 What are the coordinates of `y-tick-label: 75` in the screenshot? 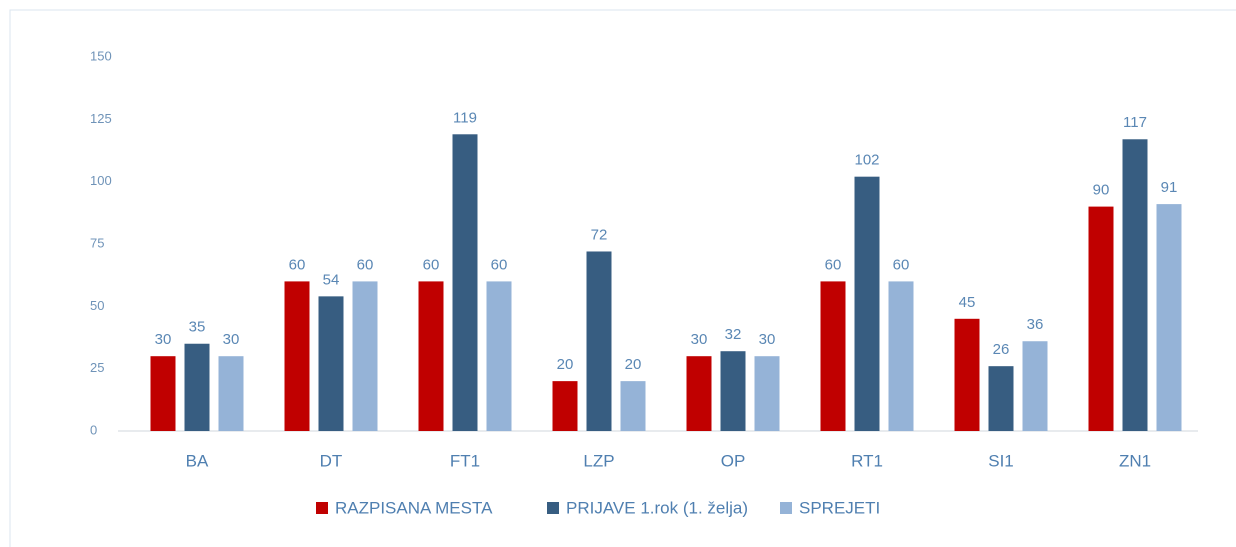 It's located at (97, 242).